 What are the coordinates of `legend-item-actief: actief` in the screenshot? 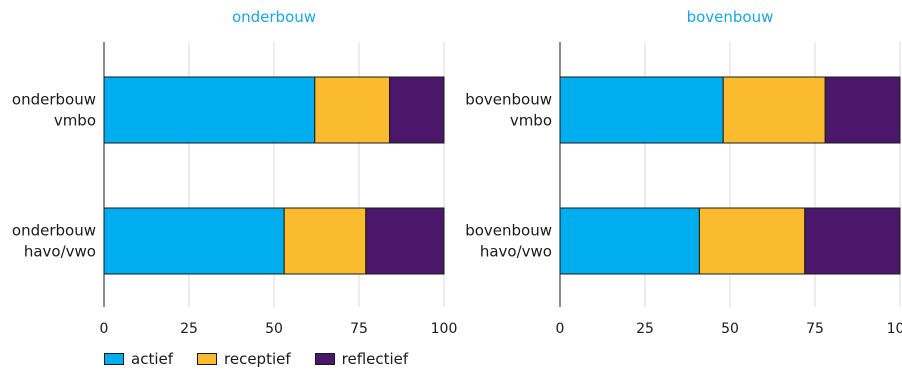 It's located at (138, 359).